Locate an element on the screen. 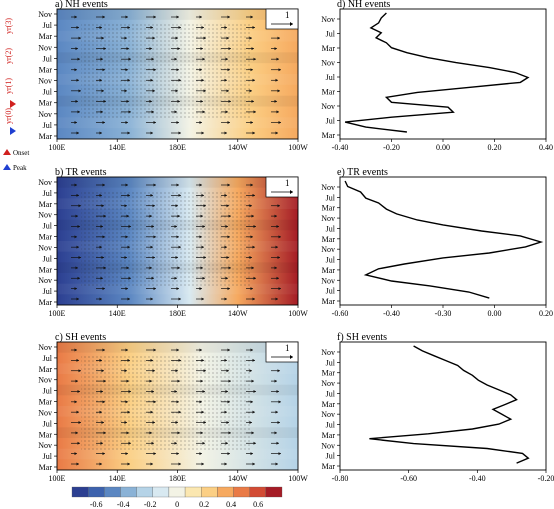  peak-marker-icon is located at coordinates (13, 131).